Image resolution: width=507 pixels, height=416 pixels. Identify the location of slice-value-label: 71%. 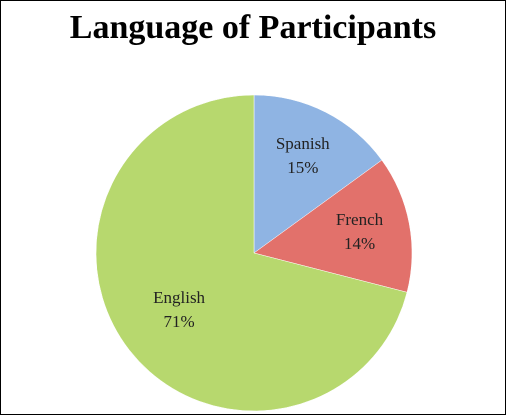
(179, 321).